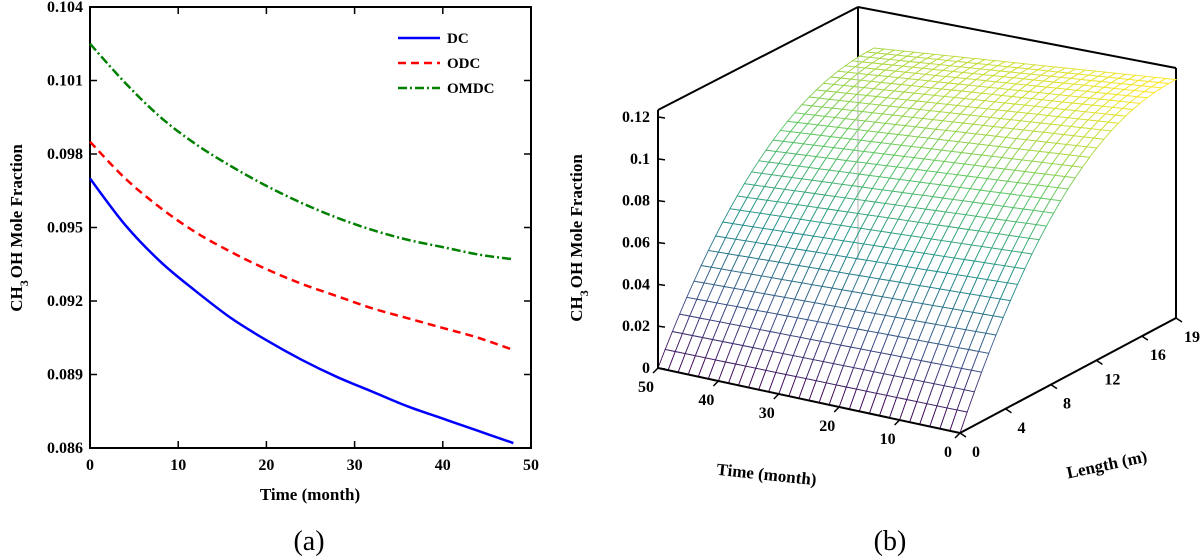  Describe the element at coordinates (579, 238) in the screenshot. I see `plot-b-zlabel: CH3OH Mole Fraction` at that location.